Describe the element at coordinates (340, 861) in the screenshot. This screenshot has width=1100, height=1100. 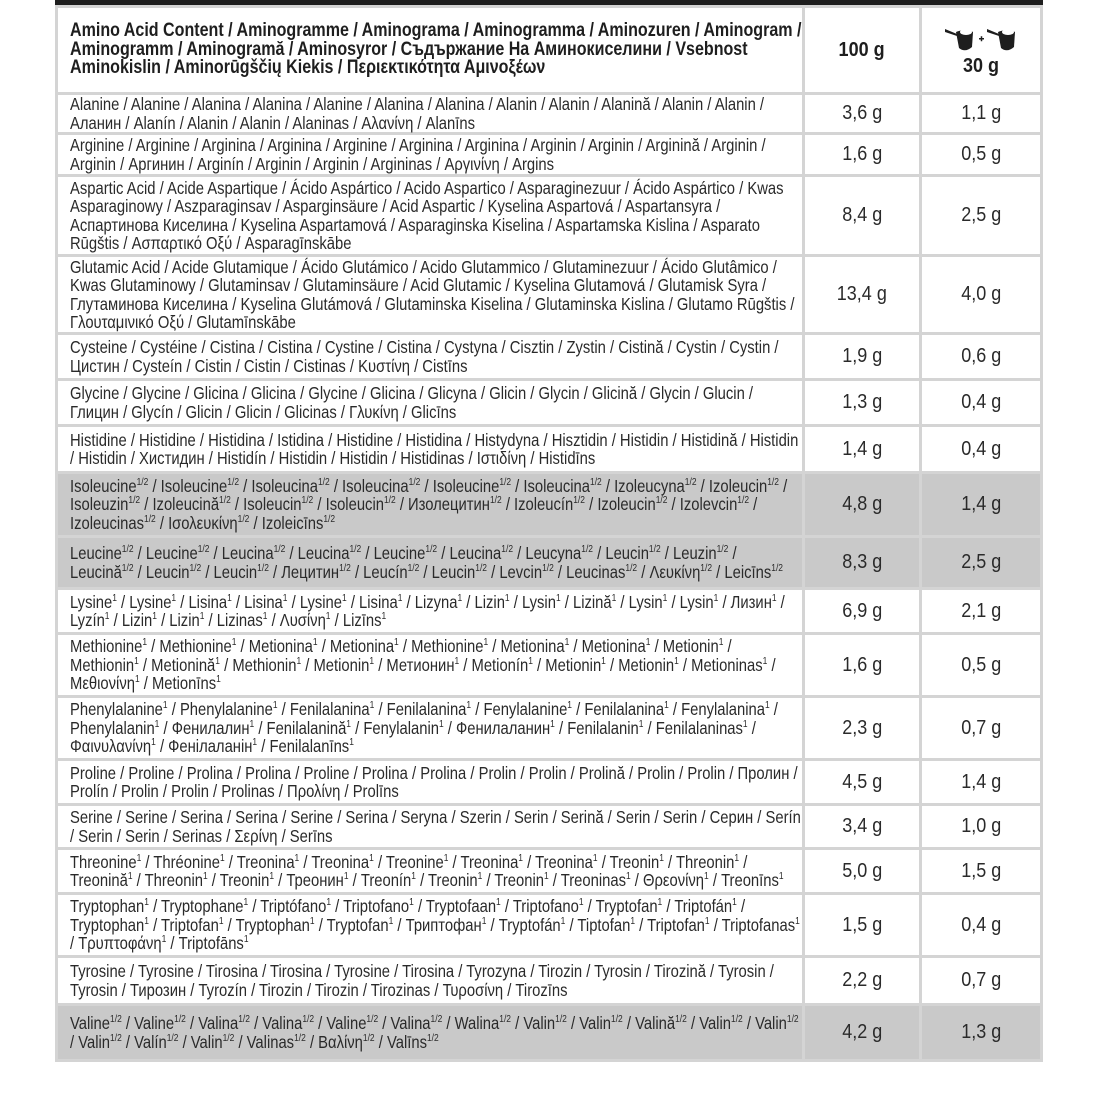
I see `name-translation: Treonina` at that location.